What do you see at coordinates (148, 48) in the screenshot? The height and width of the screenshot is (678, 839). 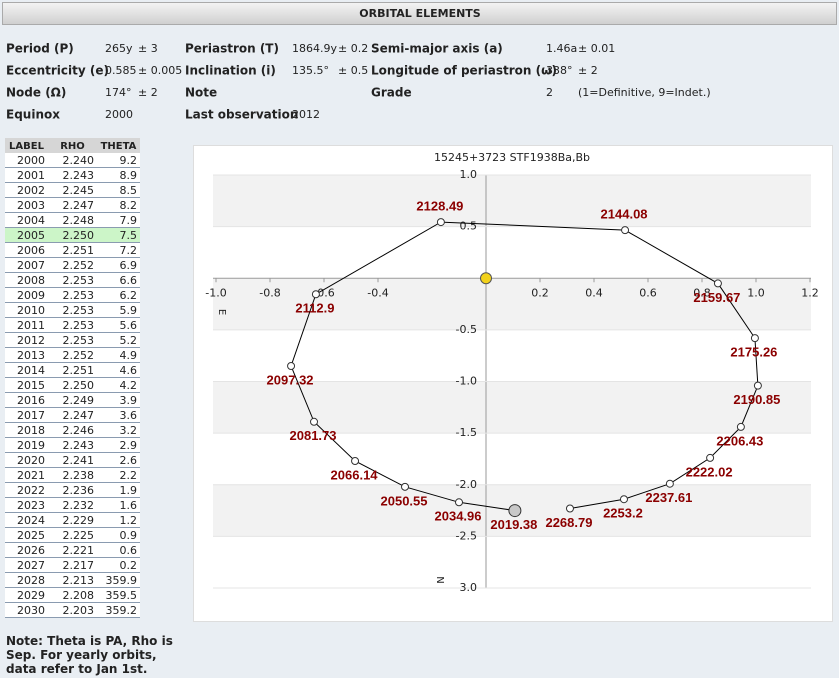 I see `element-error: ± 3` at bounding box center [148, 48].